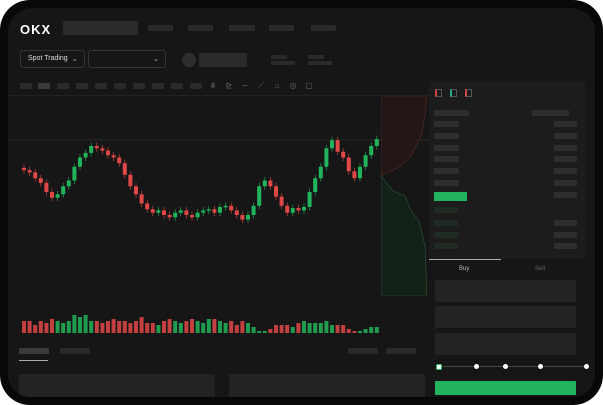 This screenshot has height=405, width=603. I want to click on chart-tools: ⩩ ⊵ ∼ ⟋ ⌂ ◎ ▢, so click(261, 86).